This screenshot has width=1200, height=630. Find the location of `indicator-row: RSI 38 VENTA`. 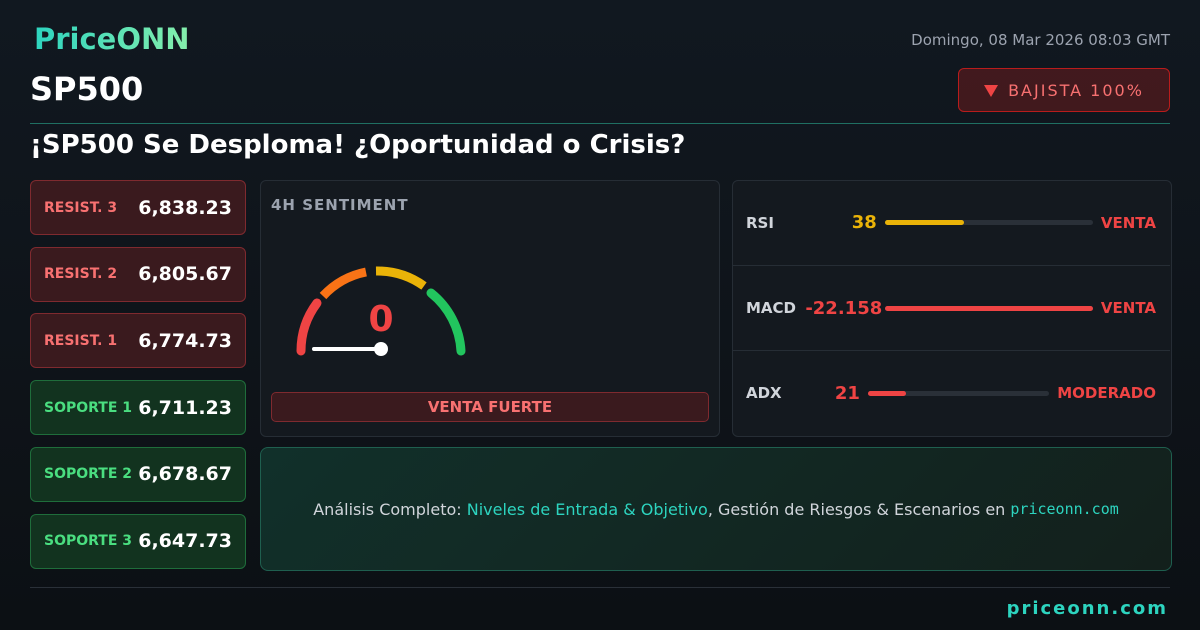

indicator-row: RSI 38 VENTA is located at coordinates (951, 222).